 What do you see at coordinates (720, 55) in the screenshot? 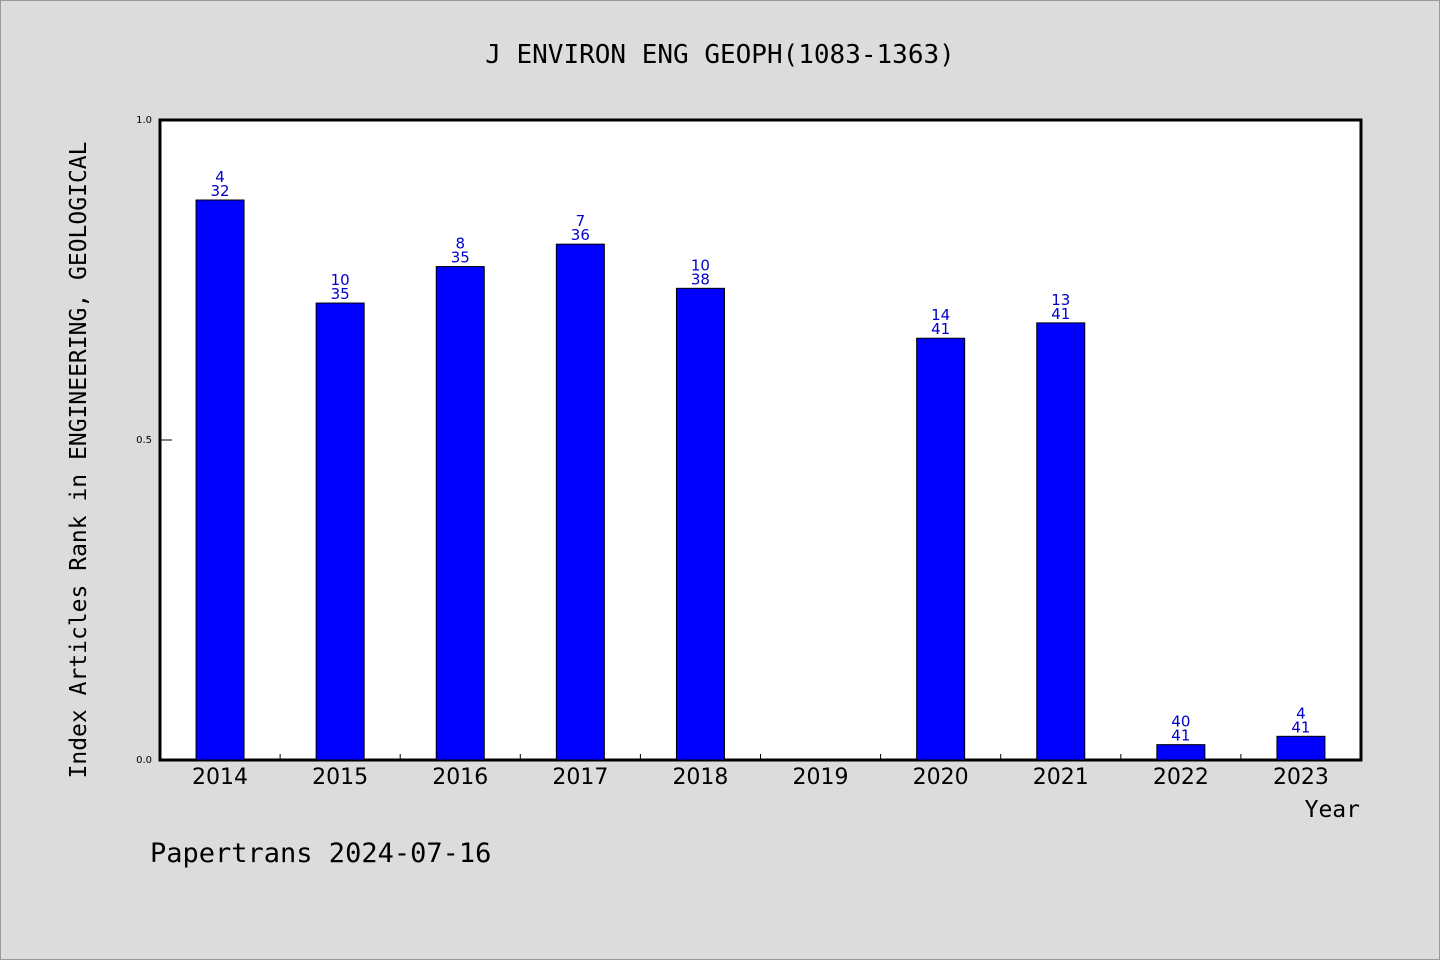
I see `chart-title: J ENVIRON ENG GEOPH(1083-1363)` at bounding box center [720, 55].